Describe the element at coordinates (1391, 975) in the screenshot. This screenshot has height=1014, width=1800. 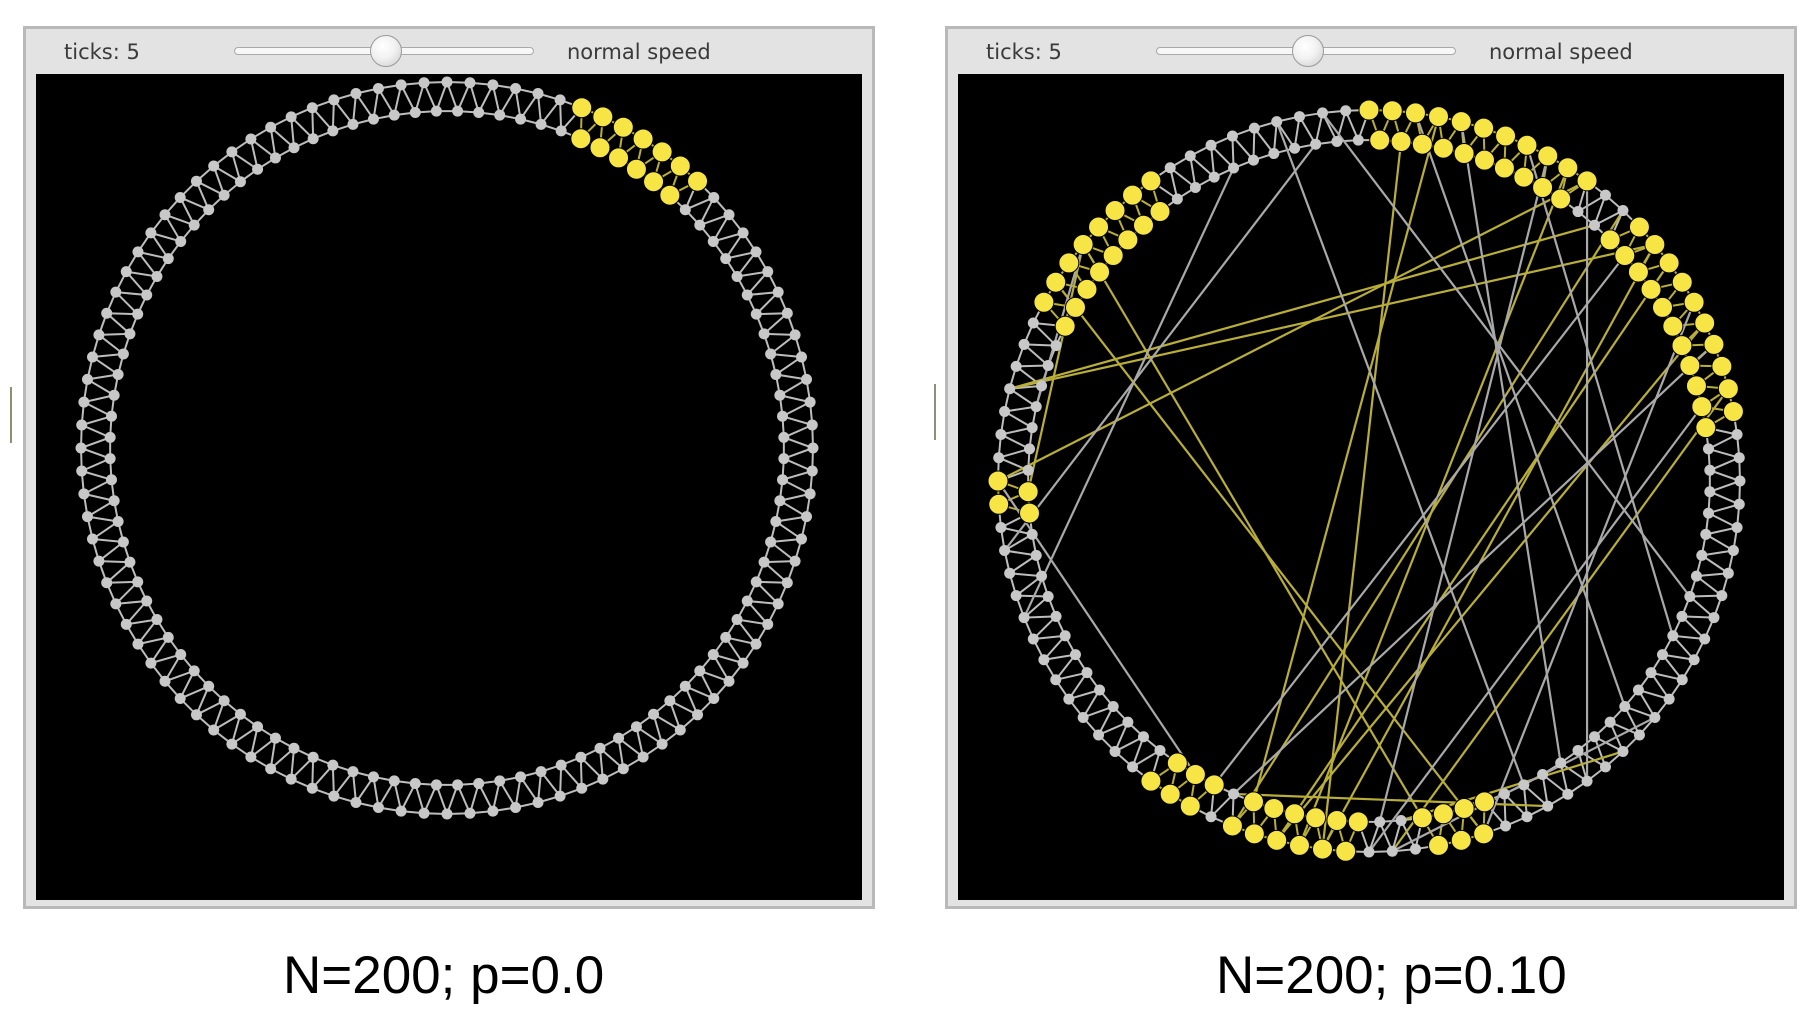
I see `caption-right: N=200; p=0.10` at that location.